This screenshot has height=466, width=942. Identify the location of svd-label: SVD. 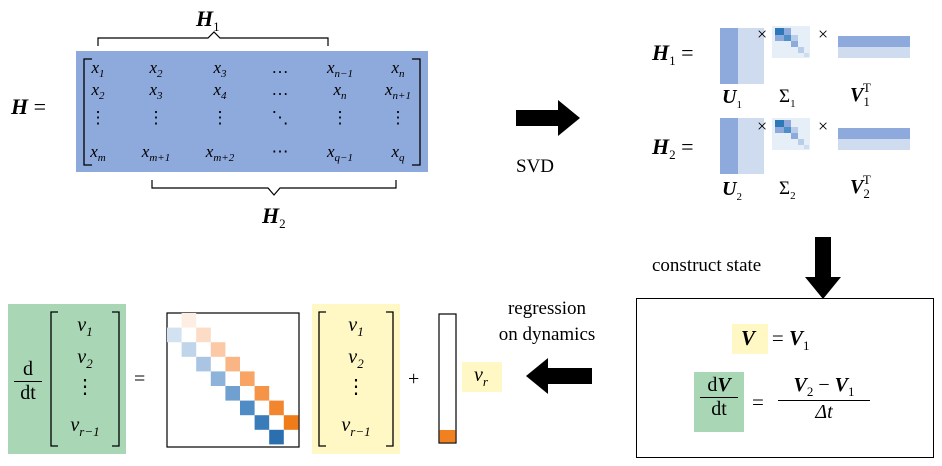
(535, 166).